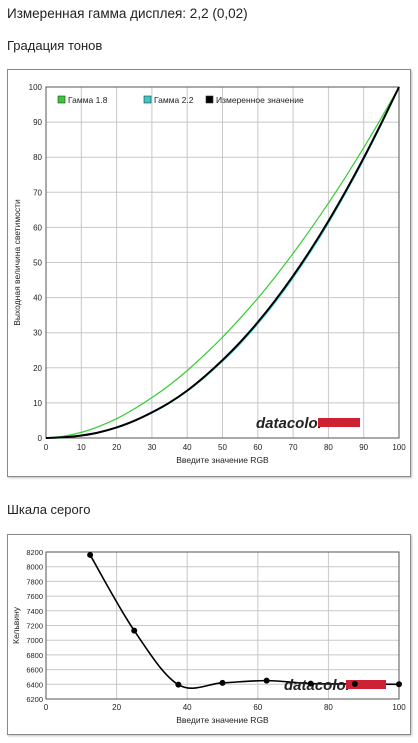 This screenshot has width=418, height=743. Describe the element at coordinates (49, 509) in the screenshot. I see `grayscale-heading: Шкала серого` at that location.